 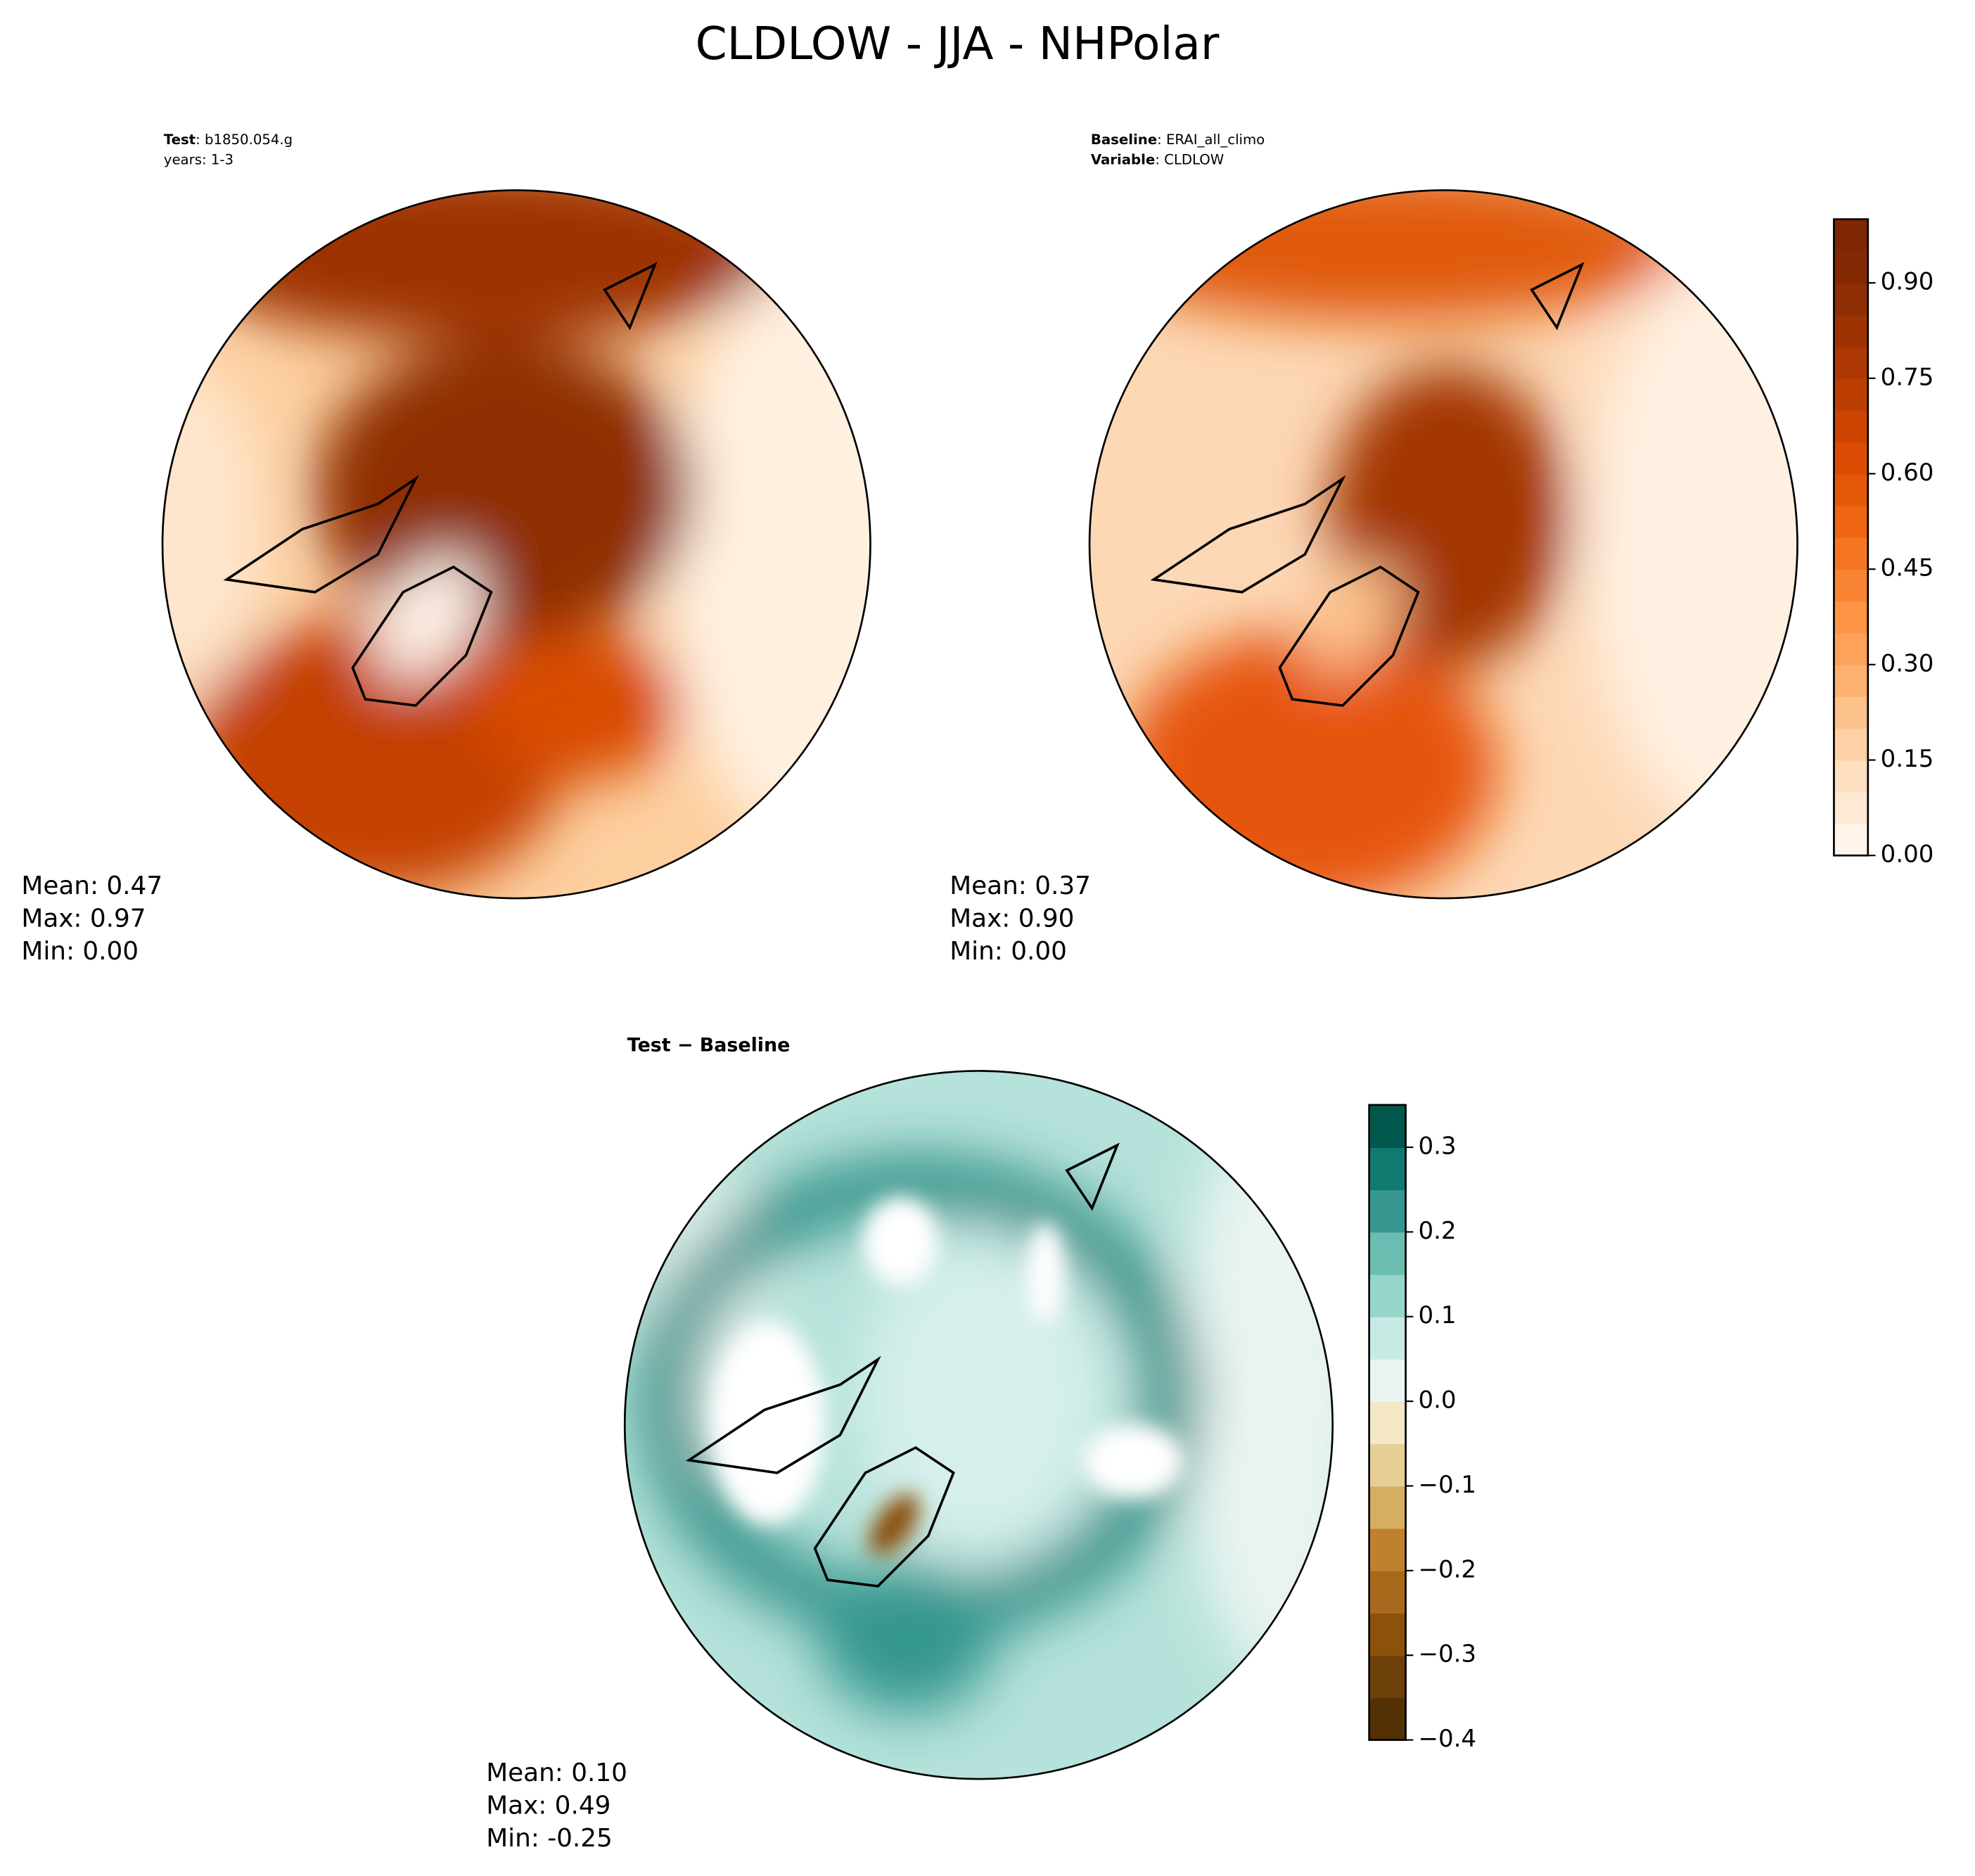 What do you see at coordinates (1124, 139) in the screenshot?
I see `panel-label-key: Baseline` at bounding box center [1124, 139].